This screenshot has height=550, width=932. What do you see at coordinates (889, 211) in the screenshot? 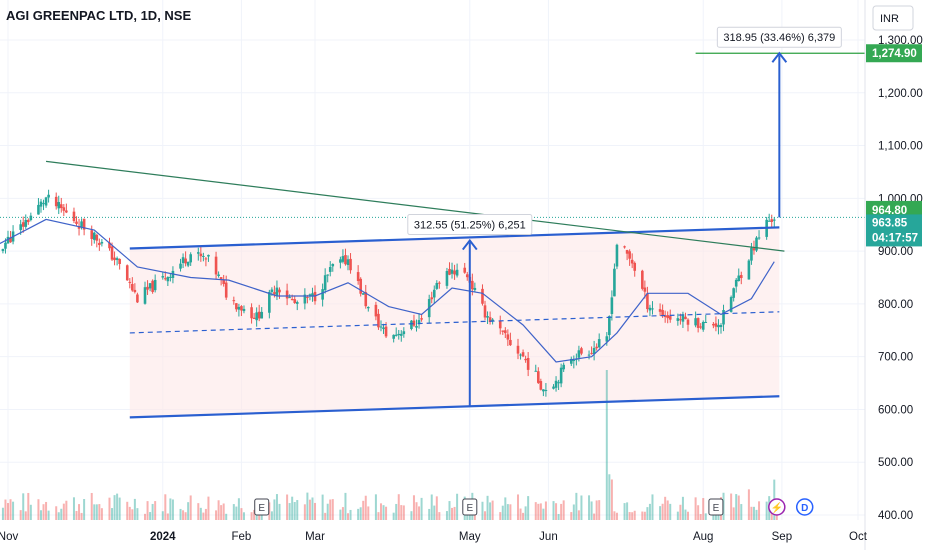
I see `high-price-tag: 964.80` at bounding box center [889, 211].